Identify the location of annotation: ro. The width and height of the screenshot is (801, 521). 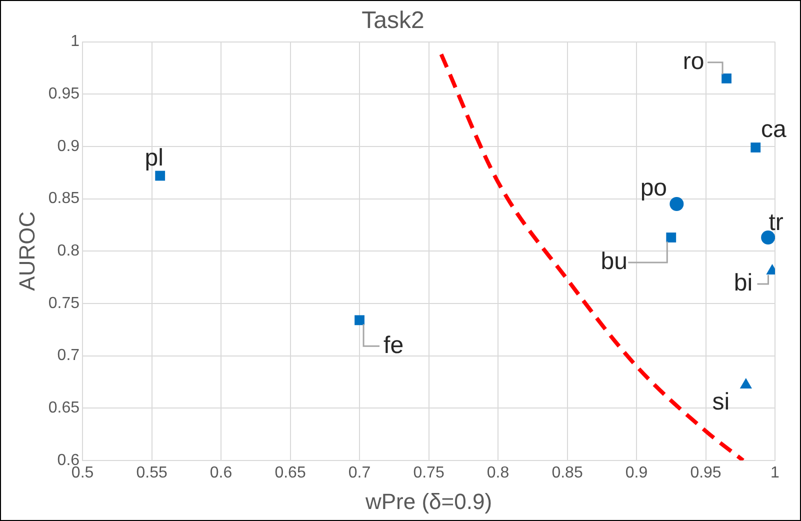
(693, 62).